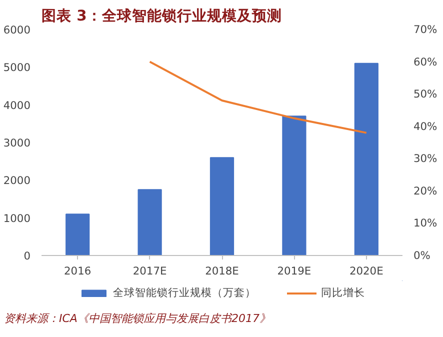  I want to click on legend-label: 全球智能锁行业规模（万套）, so click(184, 293).